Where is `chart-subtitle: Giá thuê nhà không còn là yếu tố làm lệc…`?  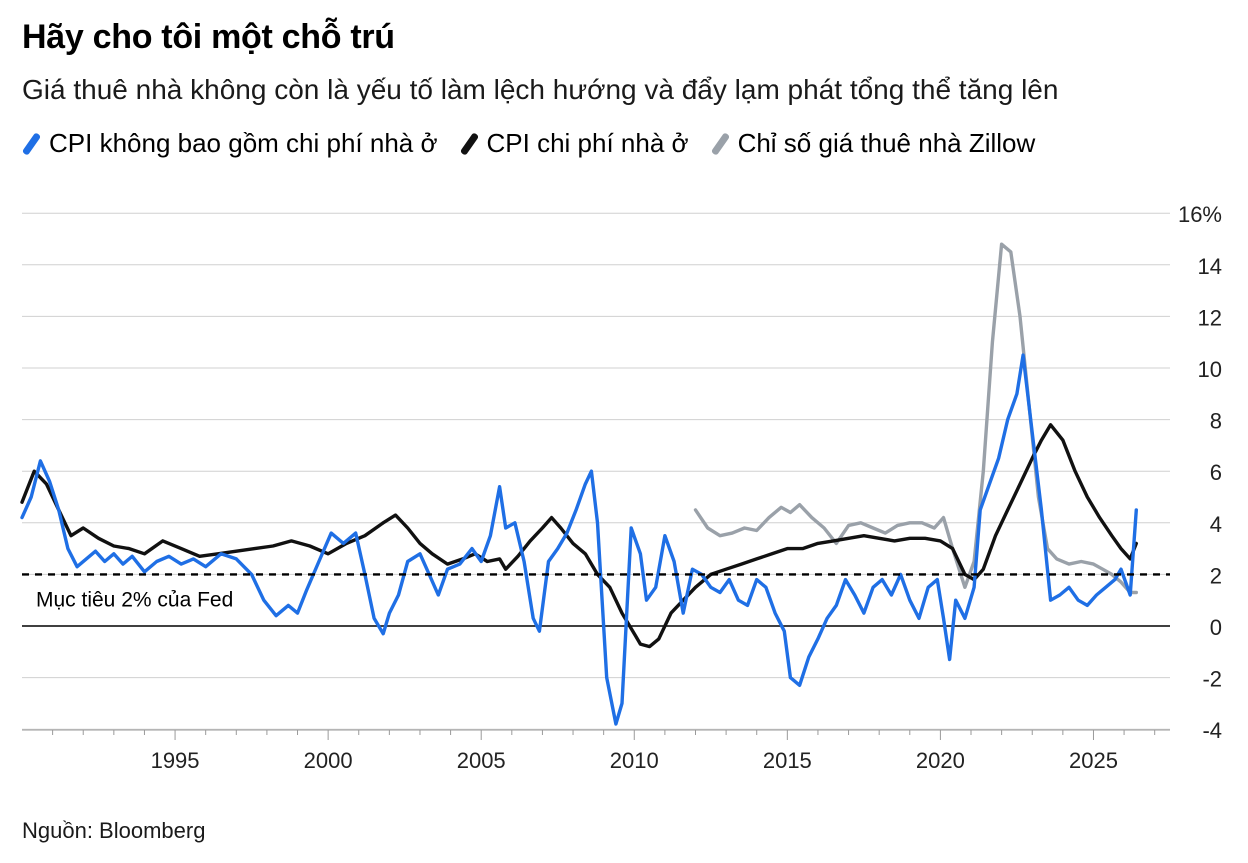 chart-subtitle: Giá thuê nhà không còn là yếu tố làm lệc… is located at coordinates (540, 89).